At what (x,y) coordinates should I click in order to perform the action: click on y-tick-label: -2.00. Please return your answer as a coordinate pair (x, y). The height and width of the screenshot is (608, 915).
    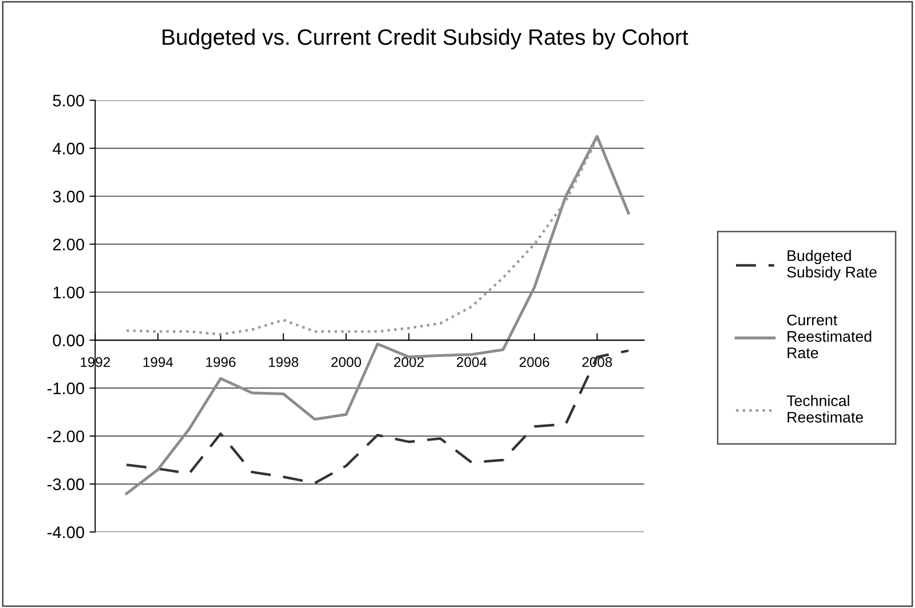
    Looking at the image, I should click on (66, 436).